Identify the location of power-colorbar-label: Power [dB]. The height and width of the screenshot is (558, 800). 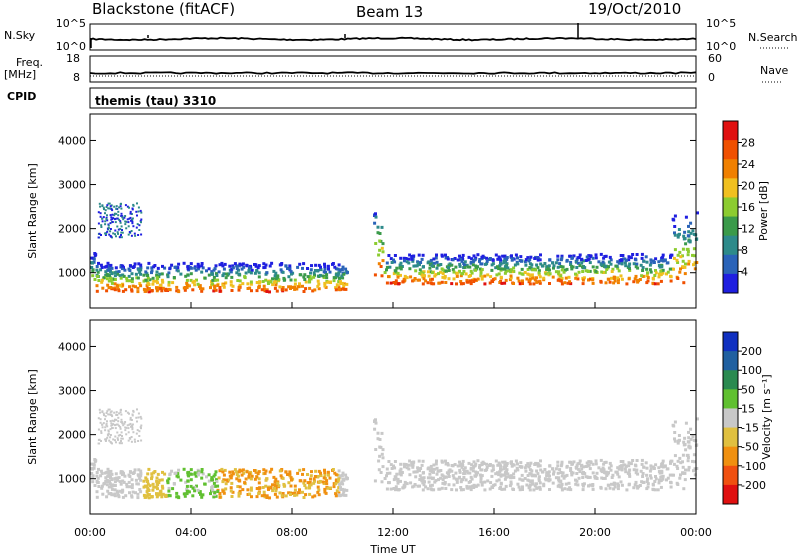
(763, 211).